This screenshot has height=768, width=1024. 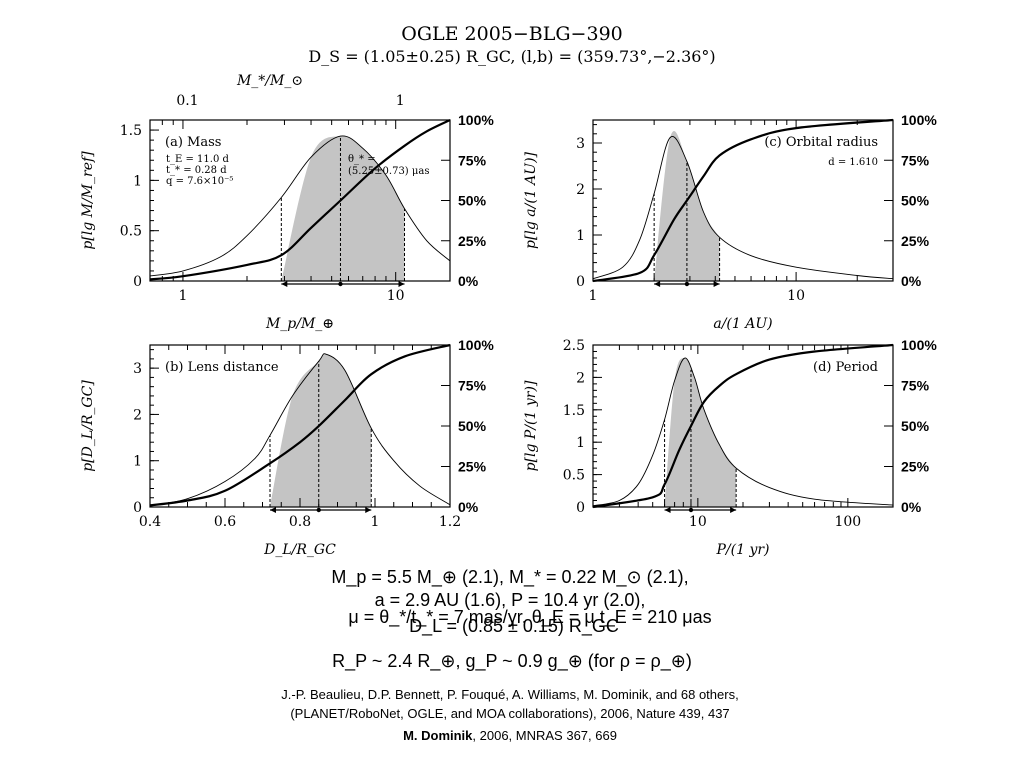 I want to click on x-tick-label: 0.8, so click(x=300, y=522).